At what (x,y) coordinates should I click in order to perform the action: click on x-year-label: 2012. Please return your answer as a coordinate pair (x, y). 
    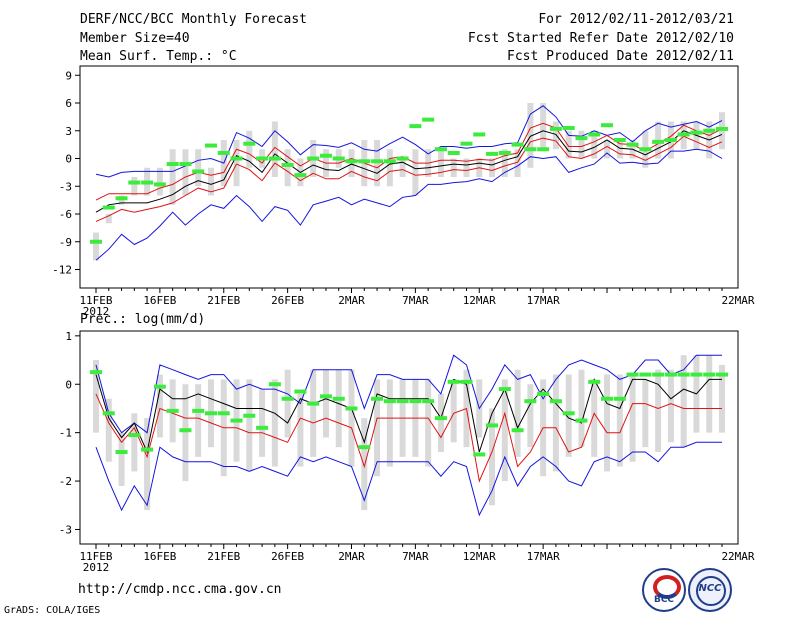
    Looking at the image, I should click on (96, 567).